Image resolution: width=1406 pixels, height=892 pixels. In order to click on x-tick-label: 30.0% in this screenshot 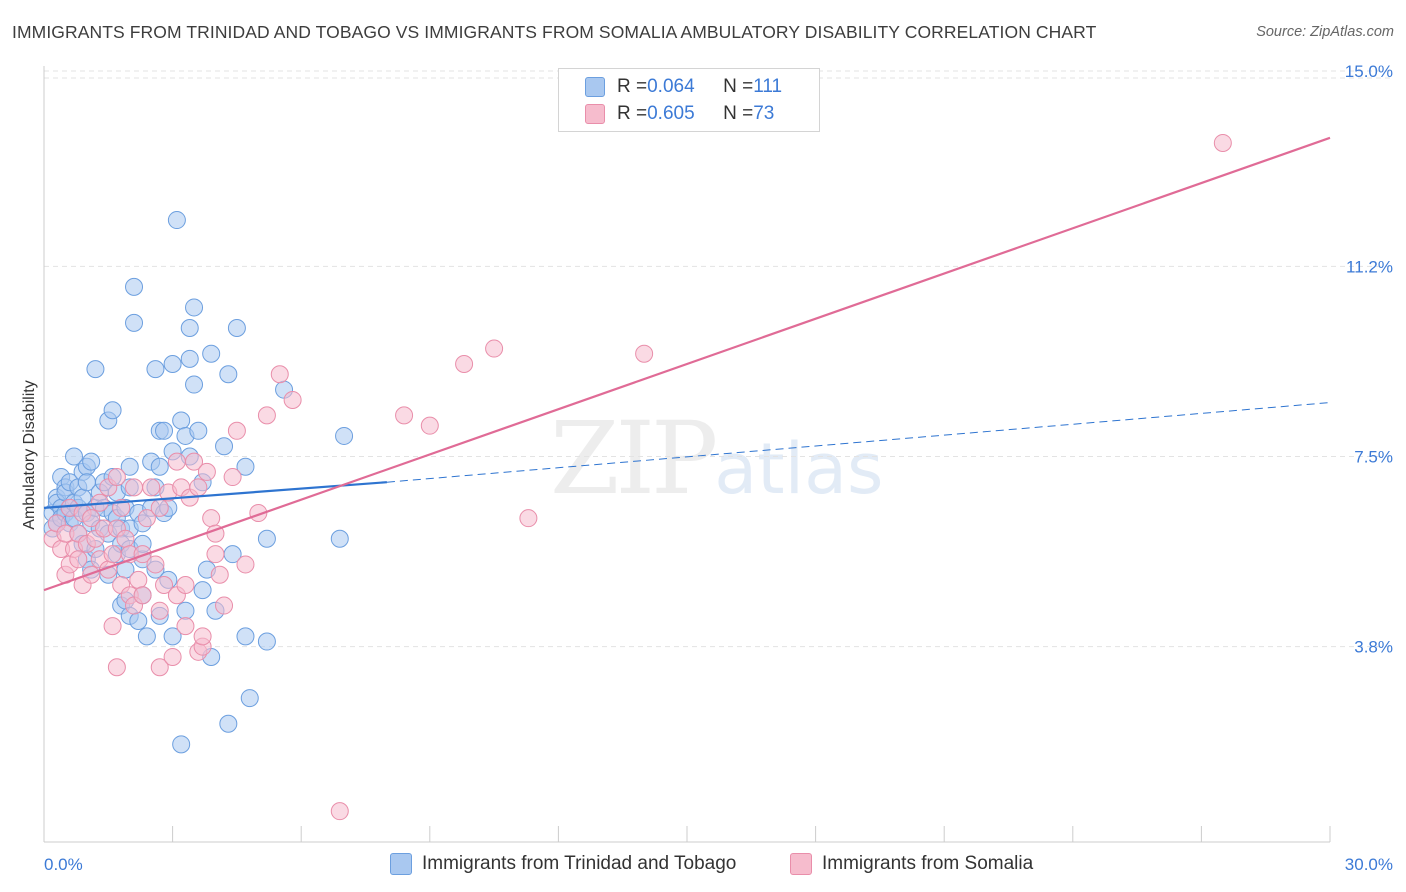, I will do `click(1369, 864)`.